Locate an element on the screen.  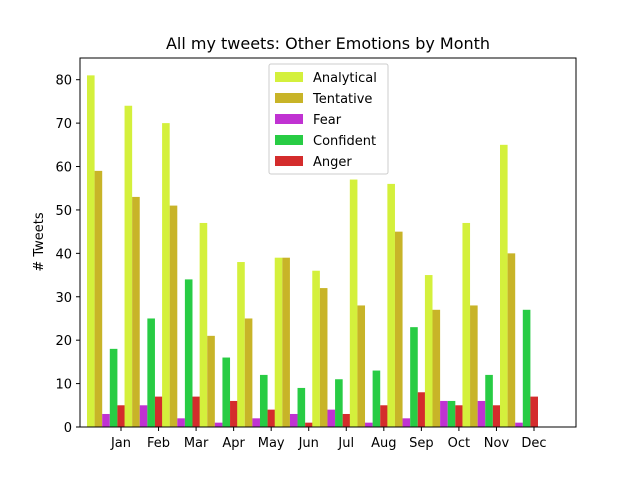
bar-confident-jan is located at coordinates (113, 387).